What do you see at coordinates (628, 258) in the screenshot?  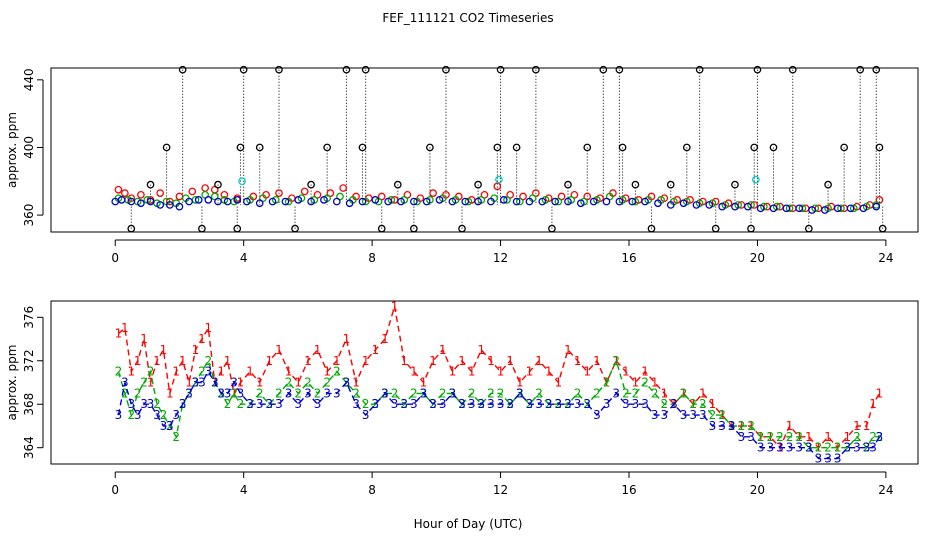 I see `x-tick-label: 16` at bounding box center [628, 258].